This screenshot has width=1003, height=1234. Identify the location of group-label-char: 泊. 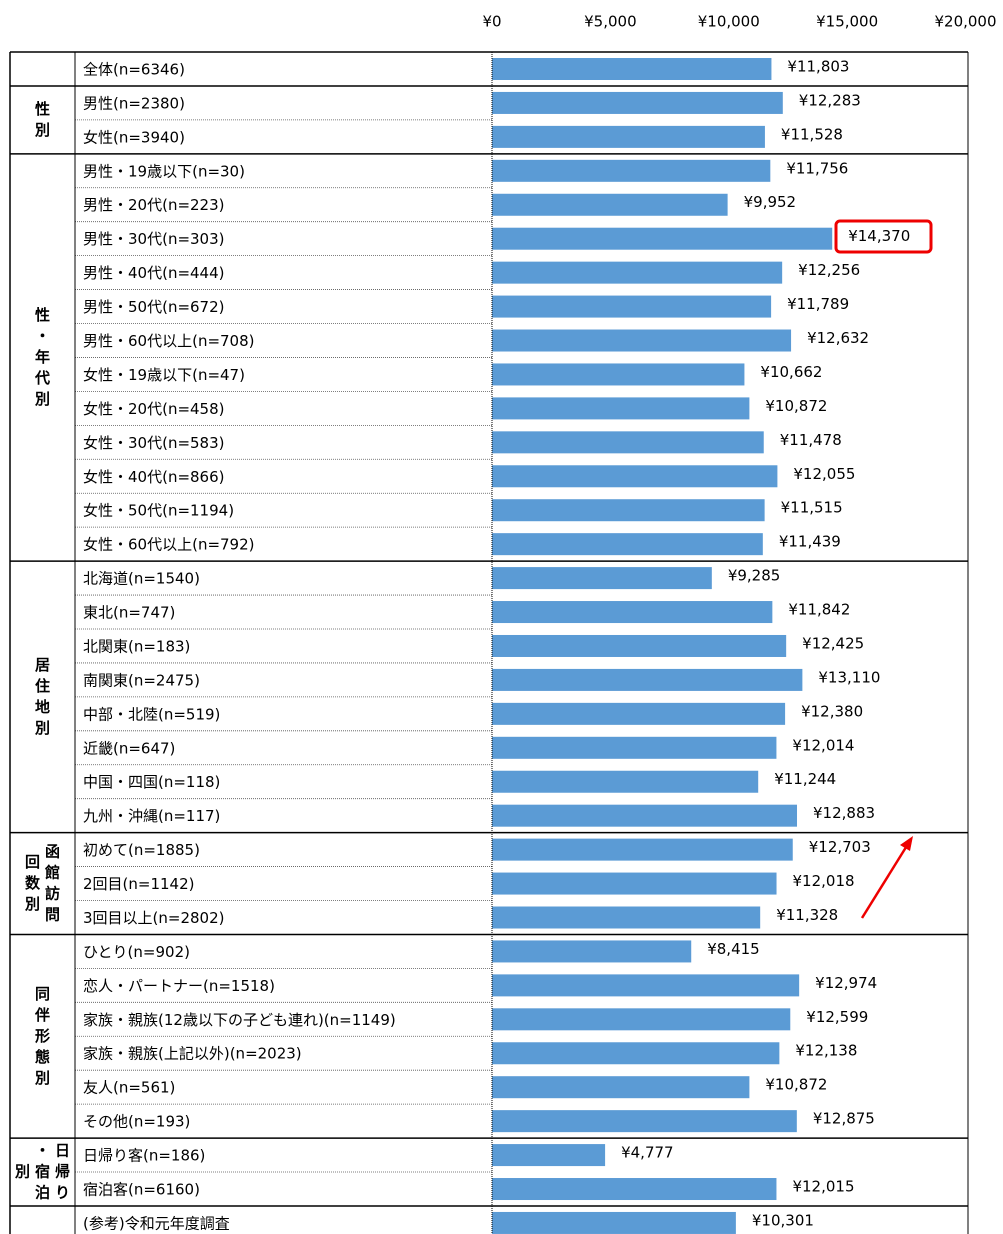
(42, 1193).